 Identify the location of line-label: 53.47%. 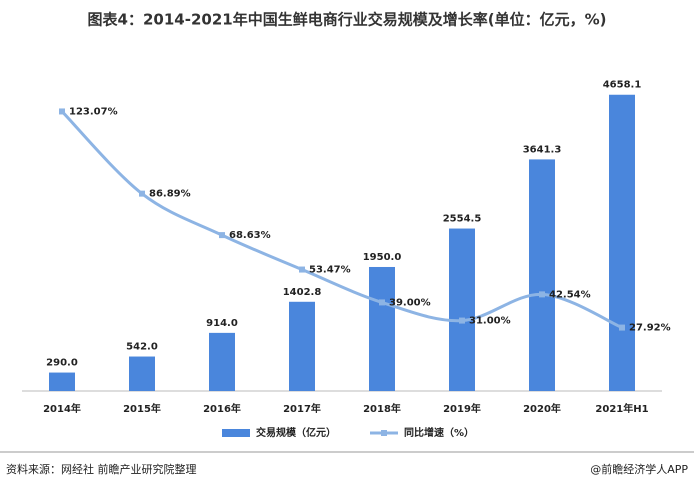
(330, 270).